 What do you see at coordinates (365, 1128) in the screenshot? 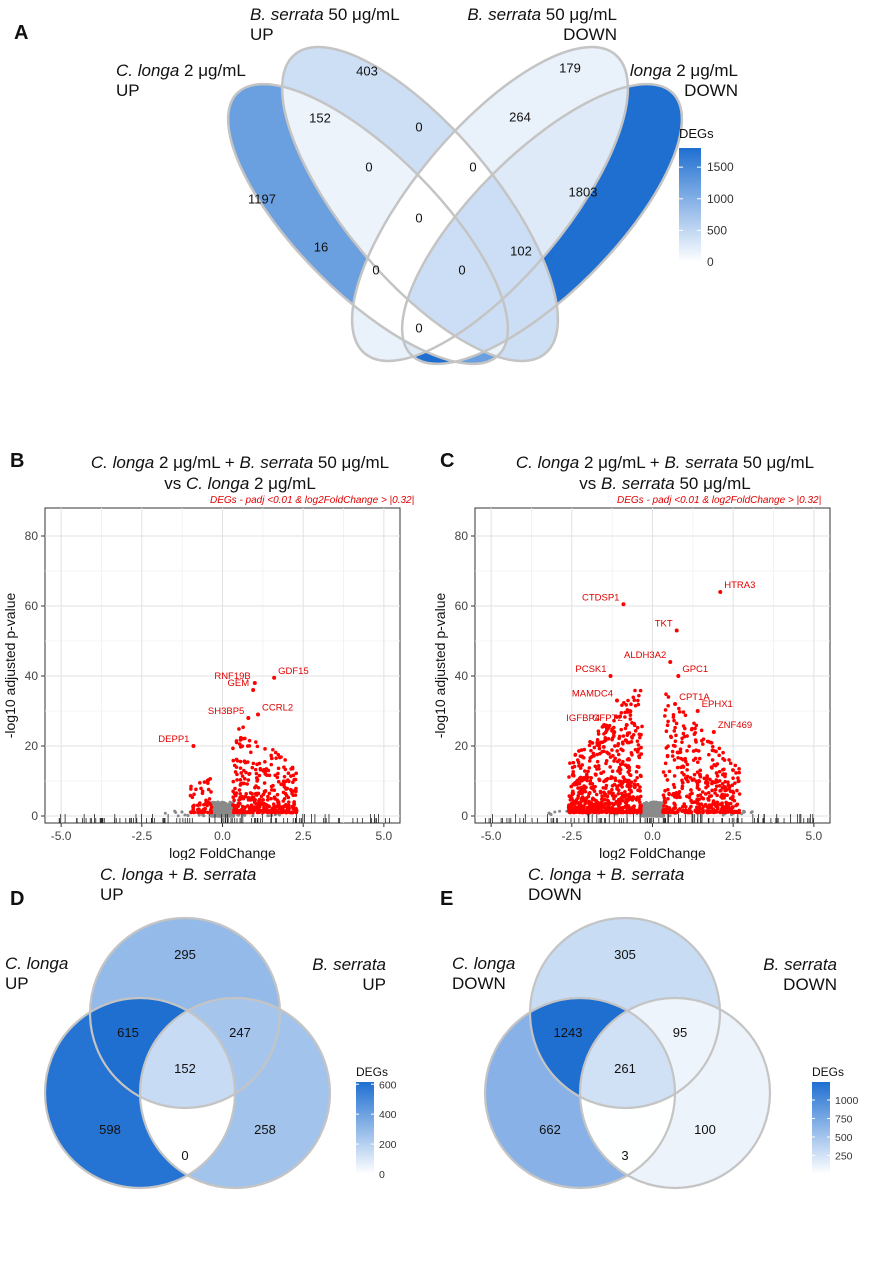
I see `legend-d-gradient` at bounding box center [365, 1128].